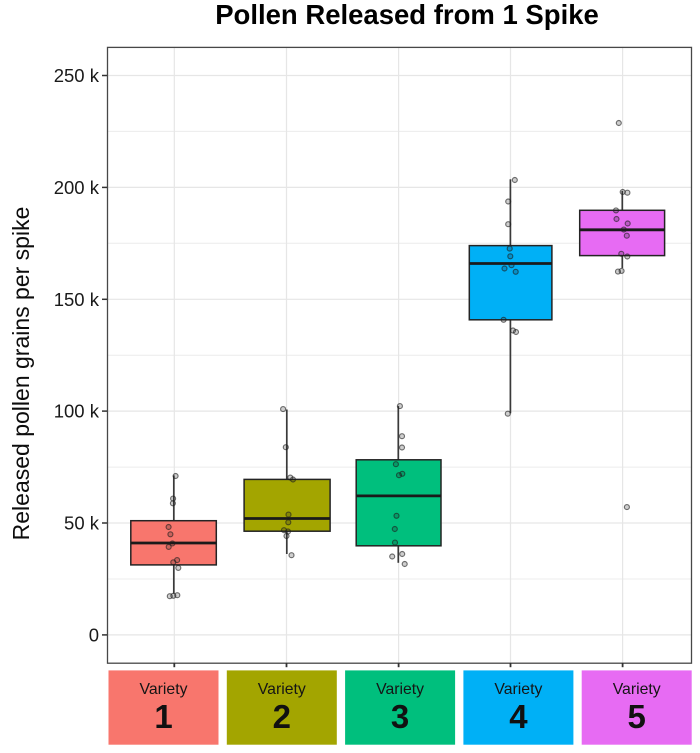 This screenshot has height=753, width=700. Describe the element at coordinates (94, 634) in the screenshot. I see `svg-text: 0` at that location.